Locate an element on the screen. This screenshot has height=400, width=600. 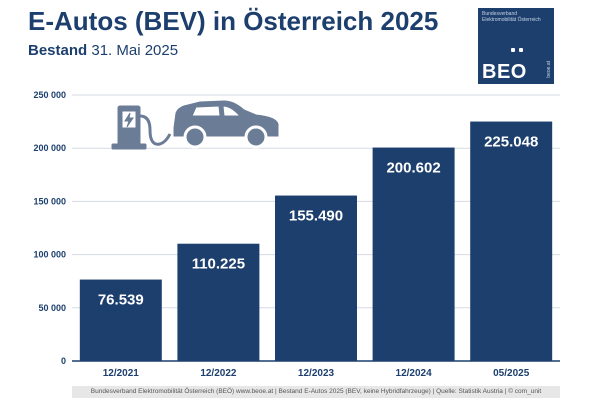
bar-value-label: 76.539 is located at coordinates (121, 300).